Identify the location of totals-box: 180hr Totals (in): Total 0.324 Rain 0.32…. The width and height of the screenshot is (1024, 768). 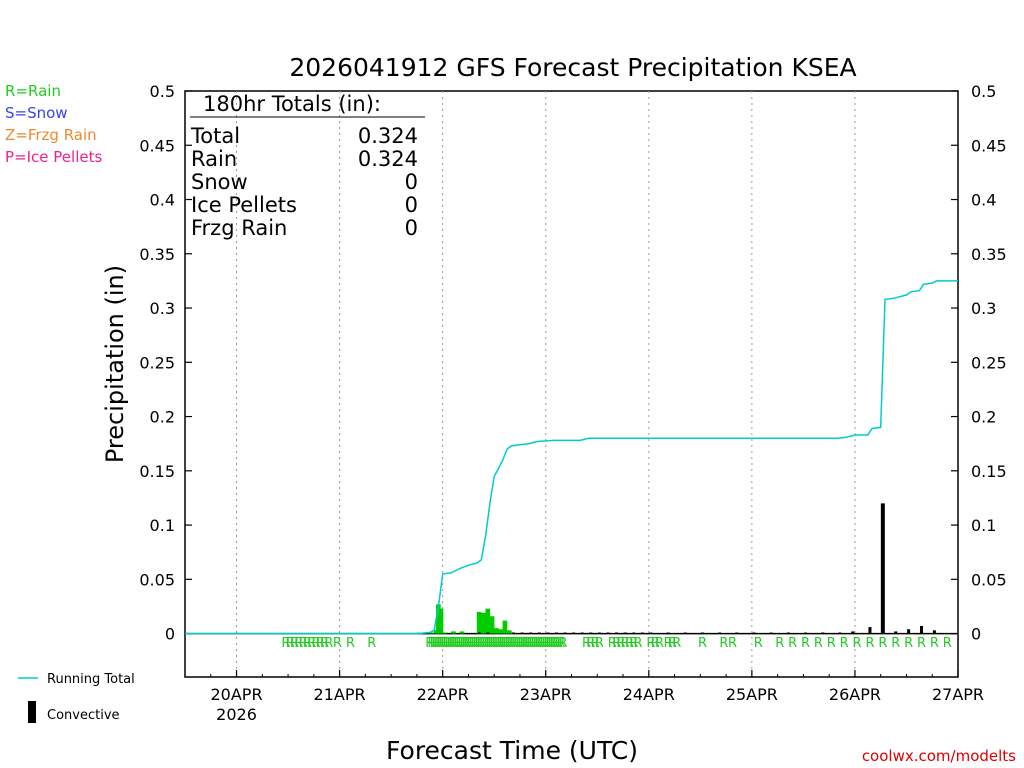
(307, 166).